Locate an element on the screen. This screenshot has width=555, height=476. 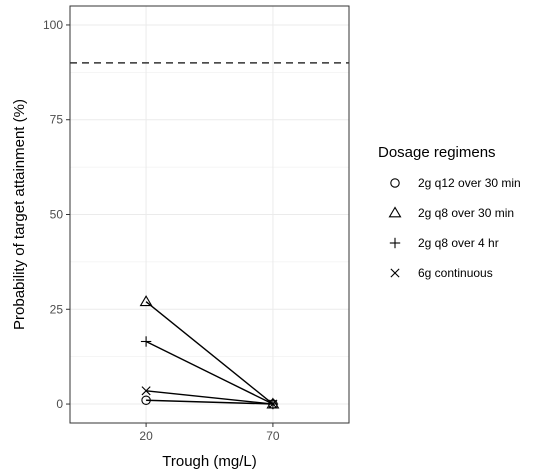
series-line-plus is located at coordinates (209, 372).